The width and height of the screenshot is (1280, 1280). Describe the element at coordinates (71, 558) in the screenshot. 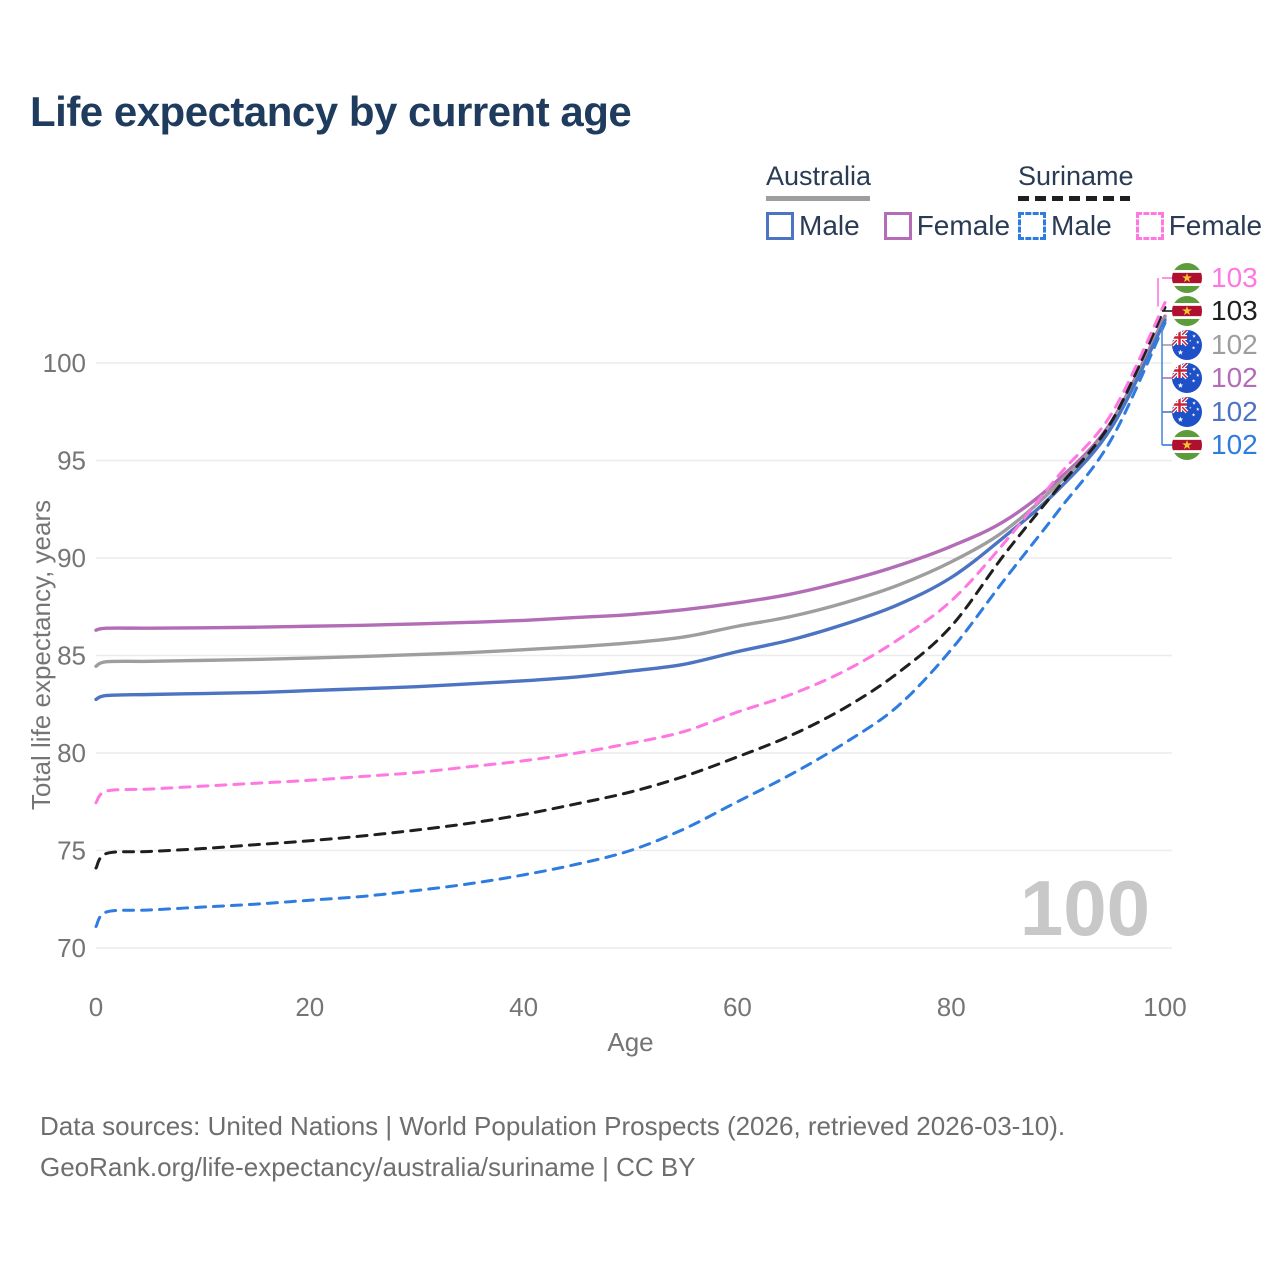

I see `y-tick-90: 90` at that location.